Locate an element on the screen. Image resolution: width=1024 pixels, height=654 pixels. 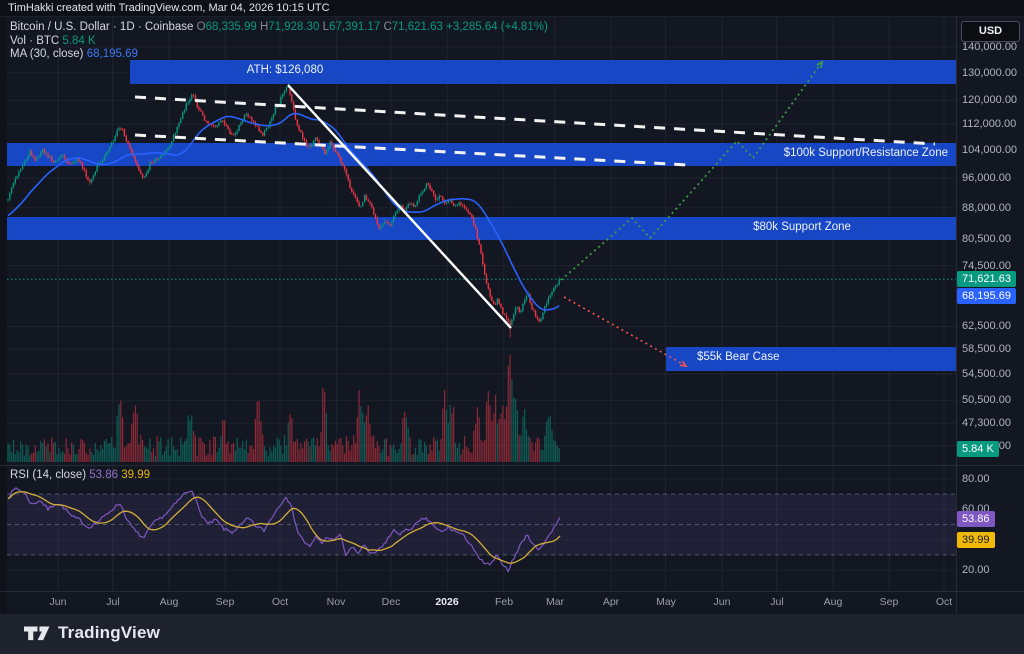
tradingview-logo: TradingView is located at coordinates (92, 633).